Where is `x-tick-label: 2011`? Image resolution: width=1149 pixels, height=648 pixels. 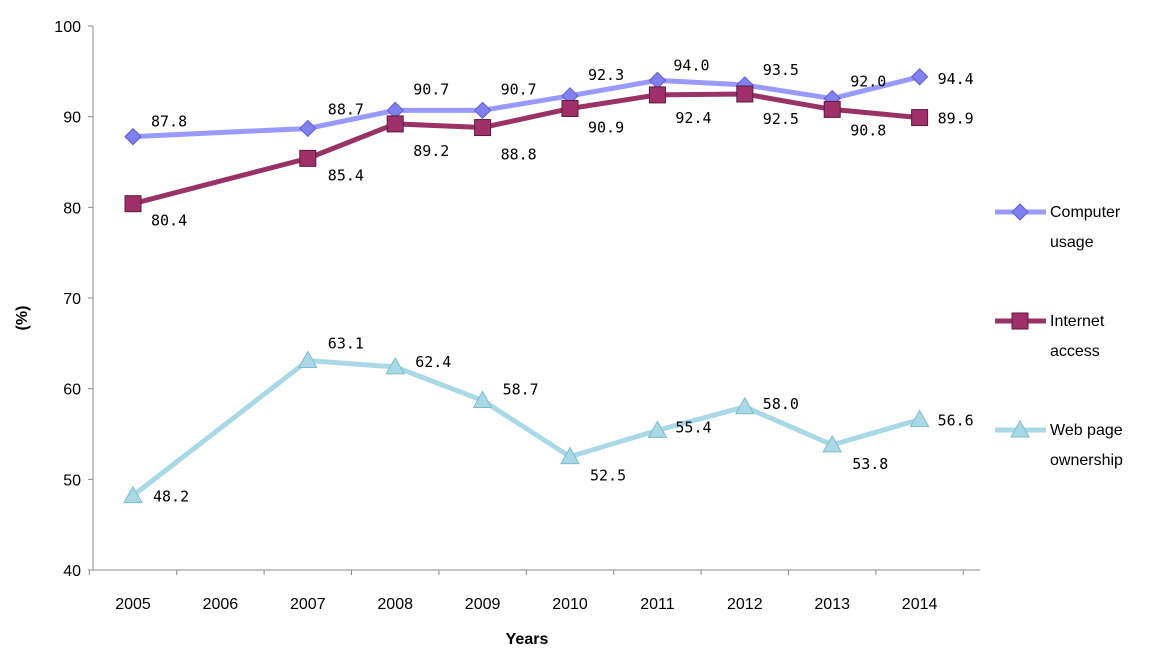
x-tick-label: 2011 is located at coordinates (657, 604).